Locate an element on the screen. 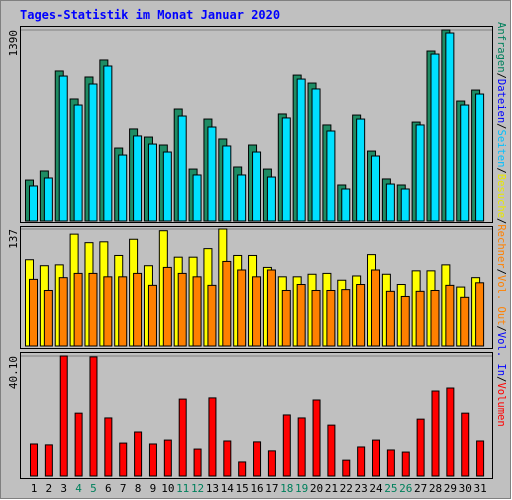  x-tick-label: 6 is located at coordinates (108, 488).